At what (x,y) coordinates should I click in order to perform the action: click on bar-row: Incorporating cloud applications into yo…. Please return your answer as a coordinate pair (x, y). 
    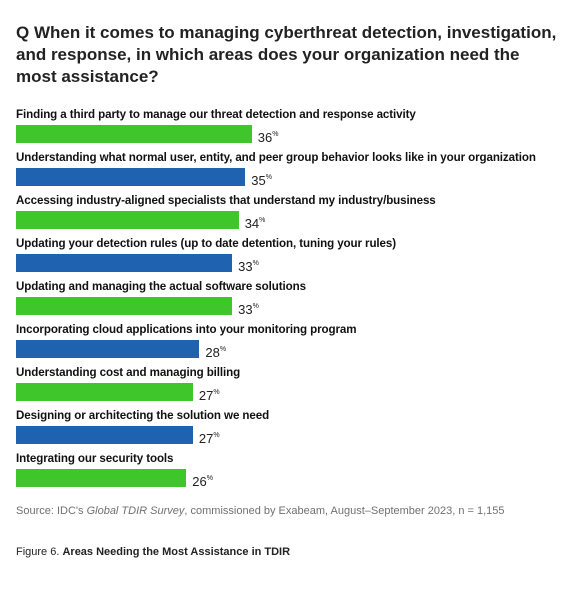
    Looking at the image, I should click on (290, 344).